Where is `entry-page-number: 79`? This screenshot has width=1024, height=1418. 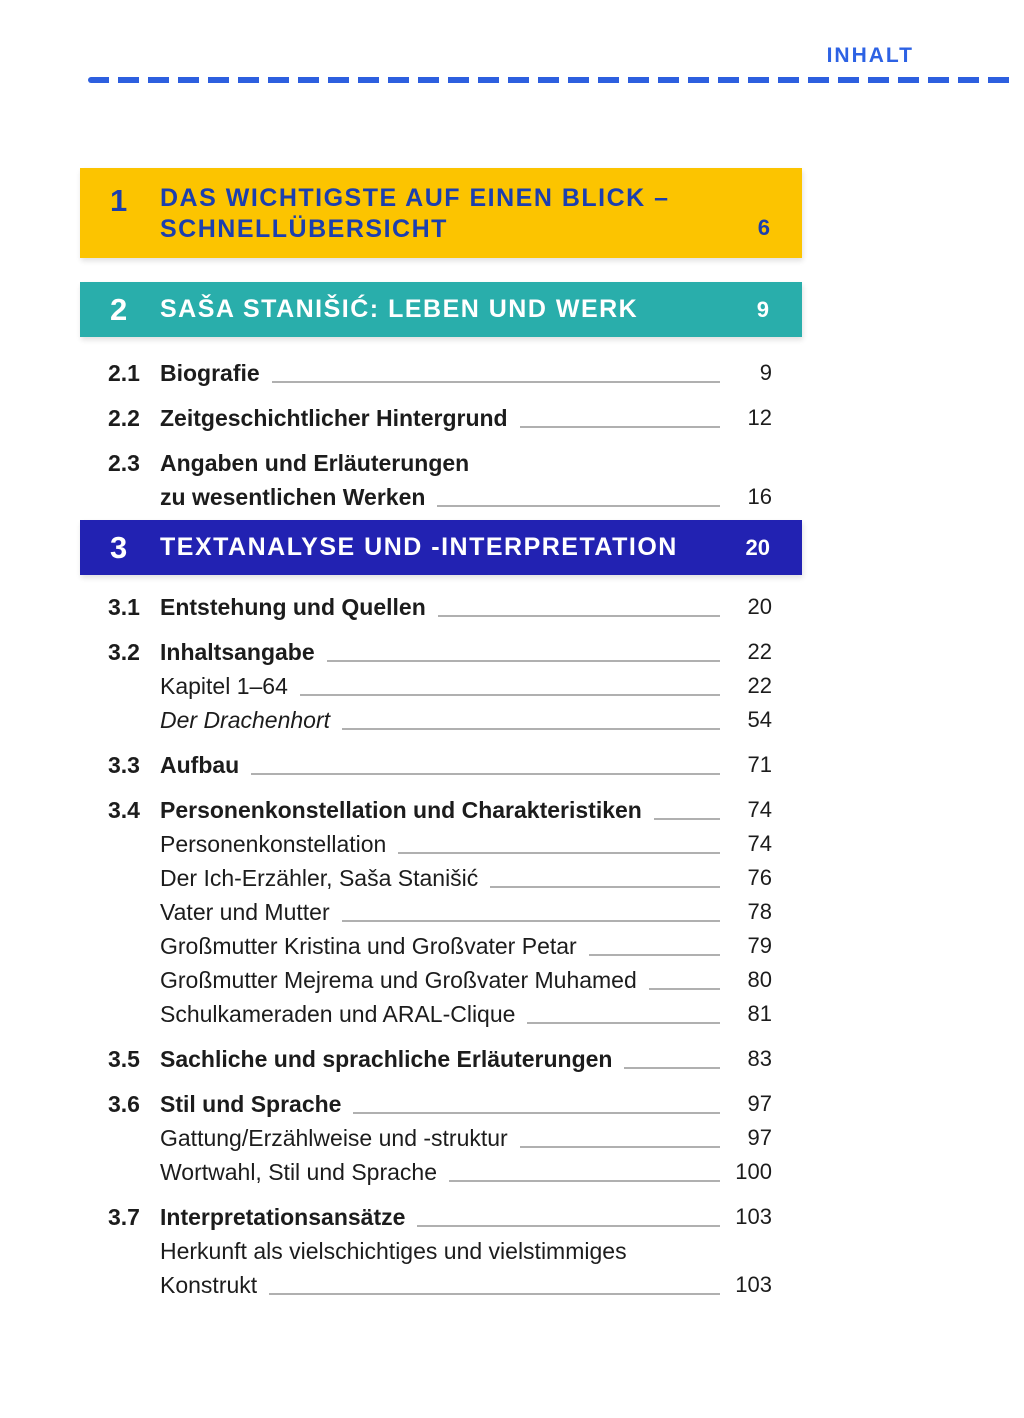 entry-page-number: 79 is located at coordinates (759, 945).